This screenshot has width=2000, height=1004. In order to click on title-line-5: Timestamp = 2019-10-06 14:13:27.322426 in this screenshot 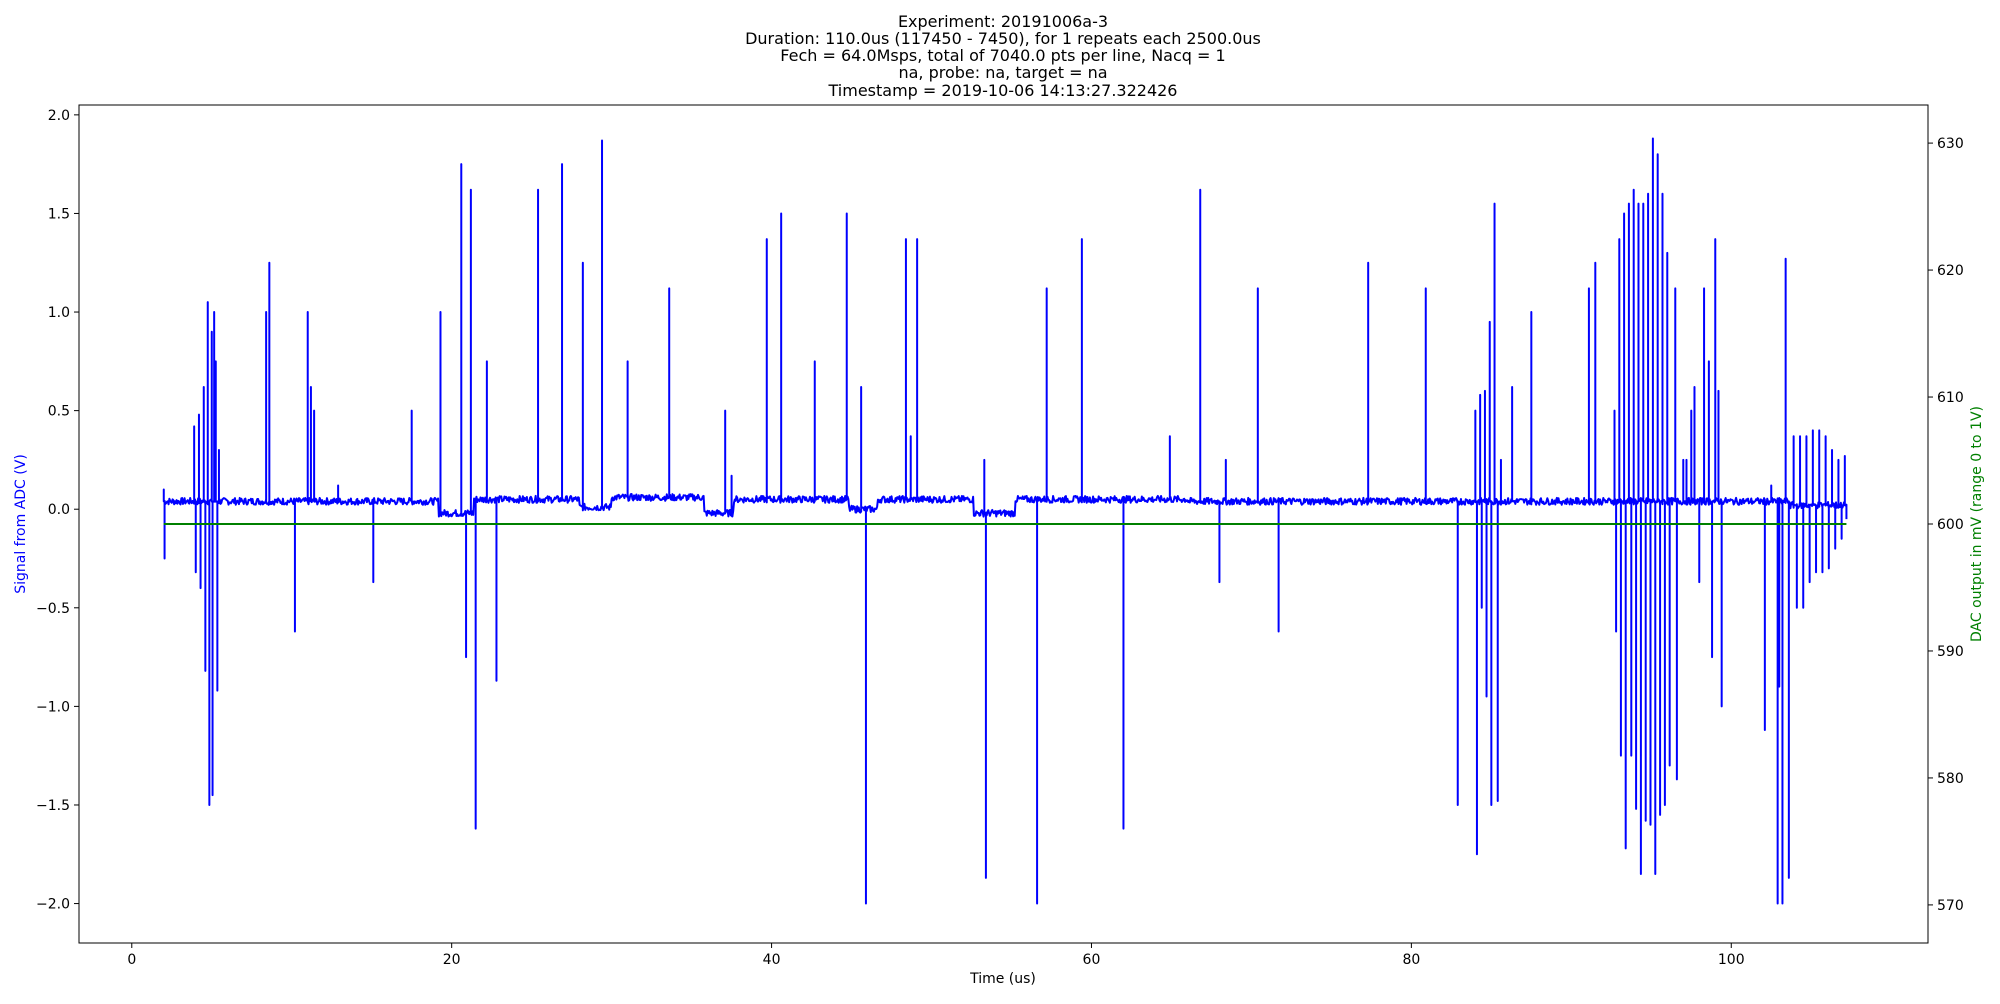, I will do `click(1003, 90)`.